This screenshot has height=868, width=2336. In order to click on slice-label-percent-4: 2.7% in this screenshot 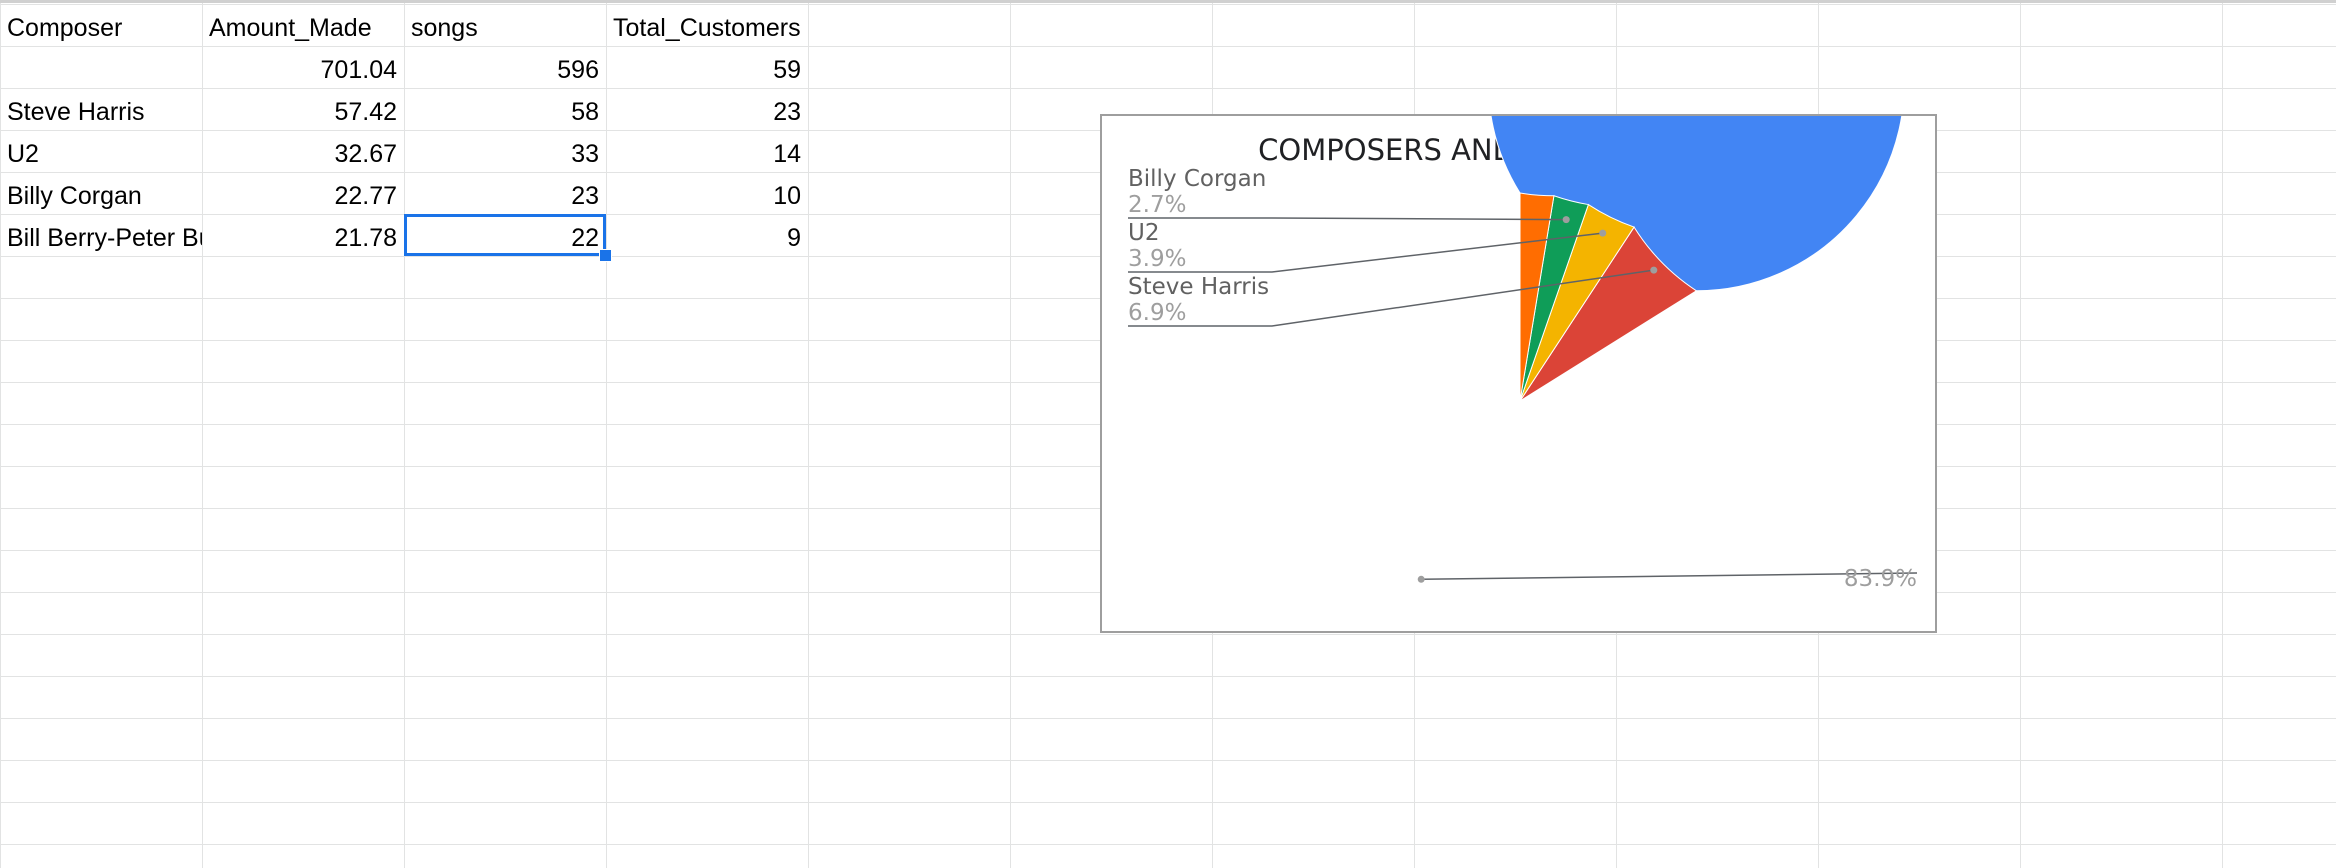, I will do `click(1157, 205)`.